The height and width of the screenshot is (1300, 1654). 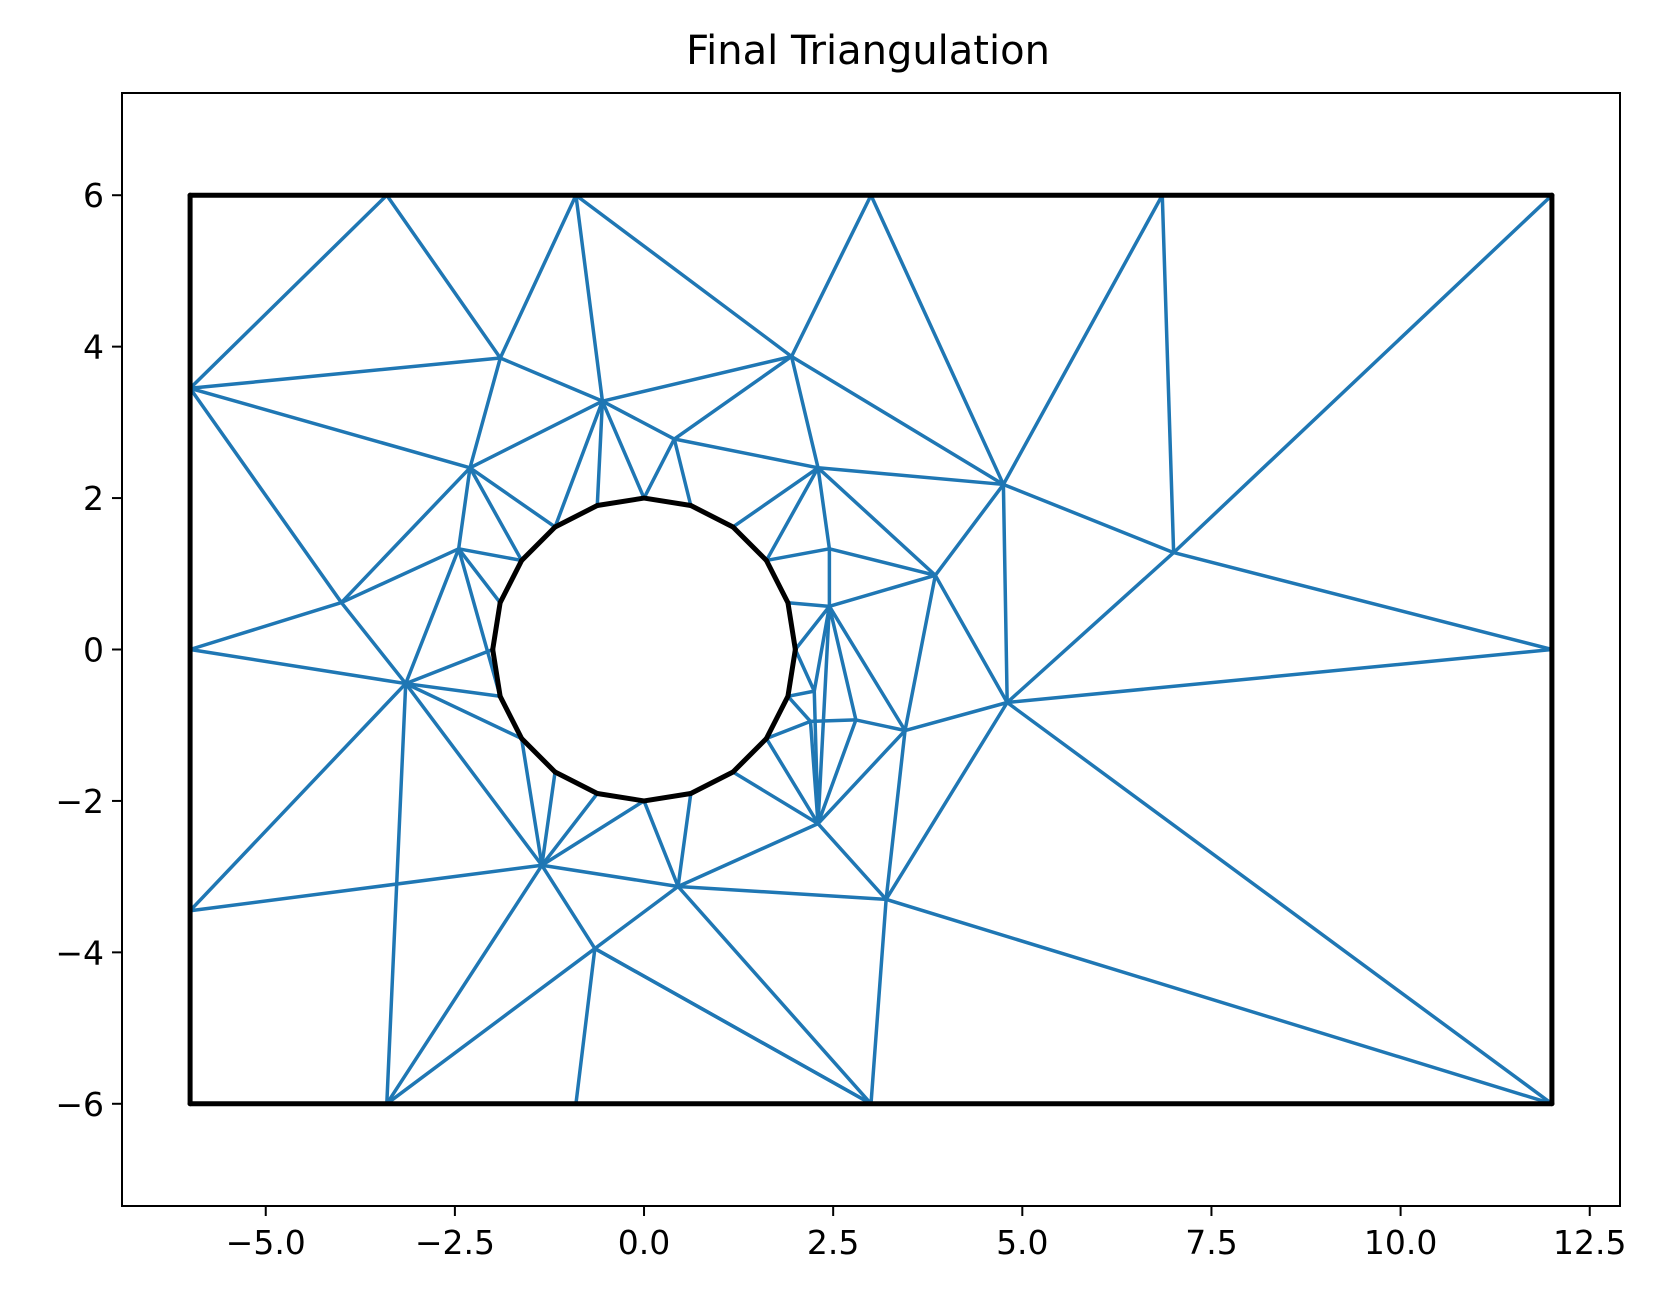 I want to click on x-tick-label: 2.5, so click(x=833, y=1242).